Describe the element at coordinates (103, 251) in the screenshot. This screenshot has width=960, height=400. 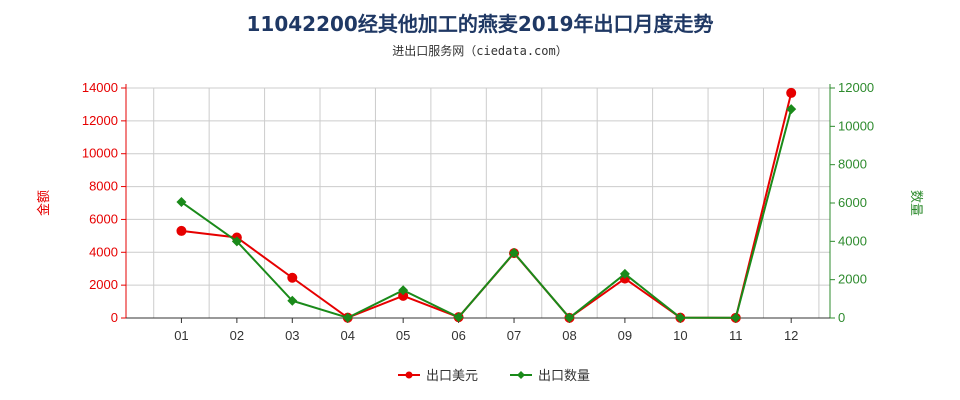
I see `y-left-tick-label: 4000` at that location.